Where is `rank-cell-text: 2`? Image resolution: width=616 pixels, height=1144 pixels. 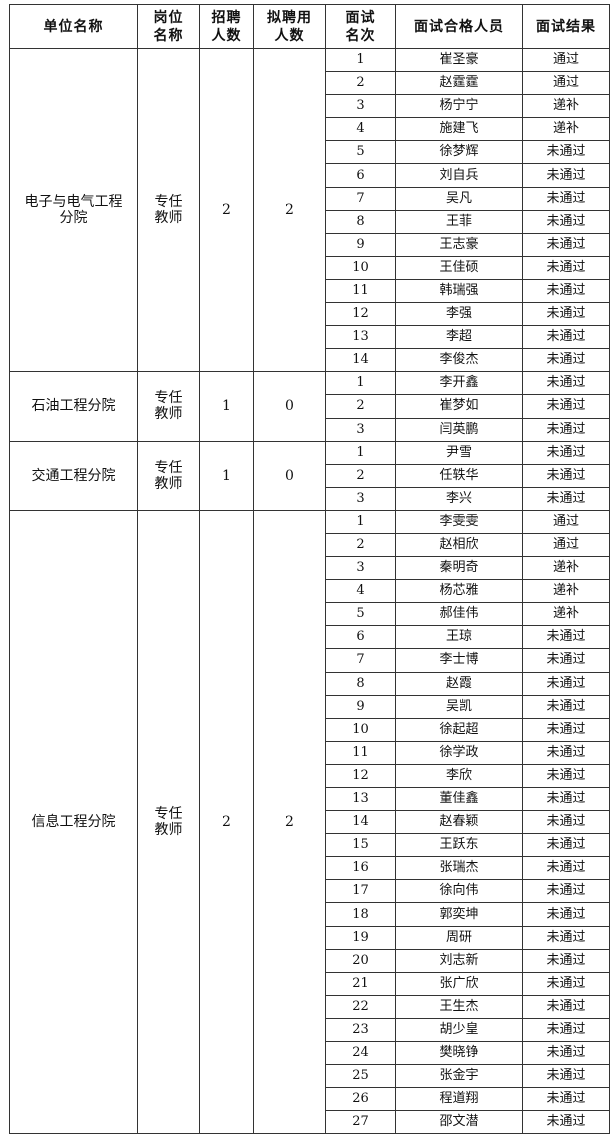
rank-cell-text: 2 is located at coordinates (360, 406).